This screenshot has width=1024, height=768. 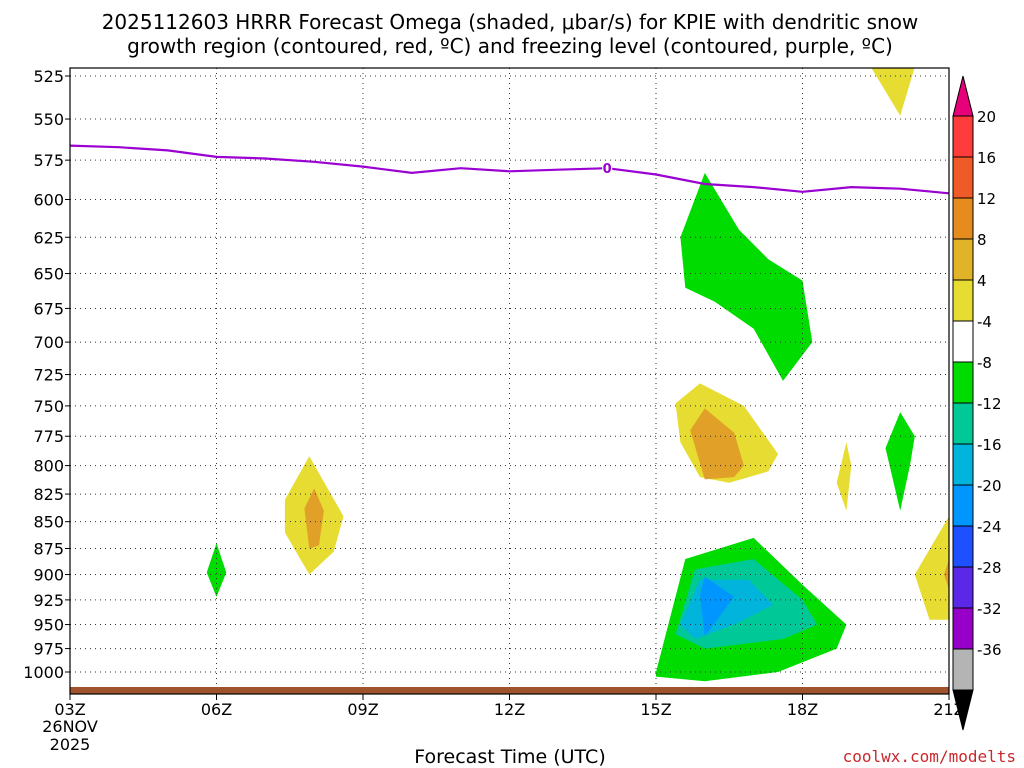 What do you see at coordinates (48, 436) in the screenshot?
I see `y-tick-label-775: 775` at bounding box center [48, 436].